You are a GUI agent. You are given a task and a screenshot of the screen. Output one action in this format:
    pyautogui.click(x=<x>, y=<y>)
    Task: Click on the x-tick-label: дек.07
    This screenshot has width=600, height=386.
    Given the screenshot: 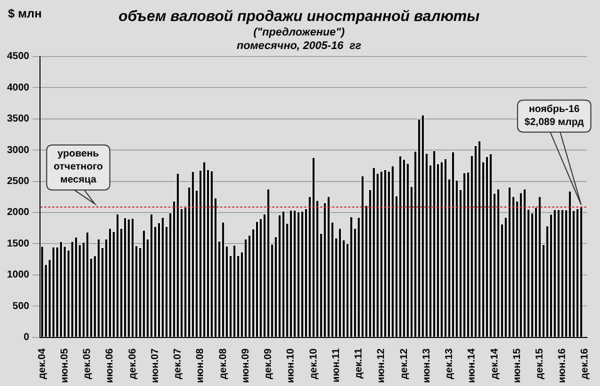 What is the action you would take?
    pyautogui.click(x=178, y=364)
    